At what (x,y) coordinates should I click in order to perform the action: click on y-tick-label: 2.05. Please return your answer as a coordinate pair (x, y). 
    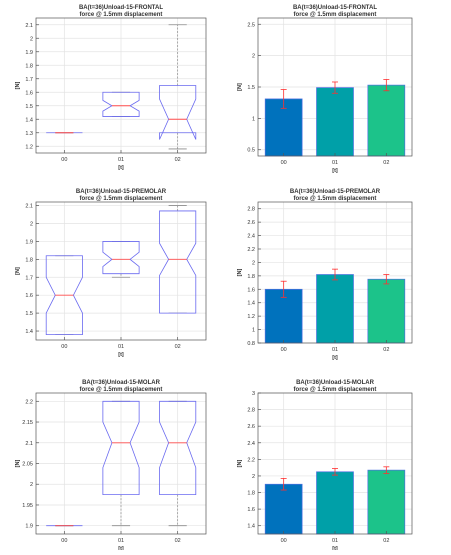
    Looking at the image, I should click on (27, 465).